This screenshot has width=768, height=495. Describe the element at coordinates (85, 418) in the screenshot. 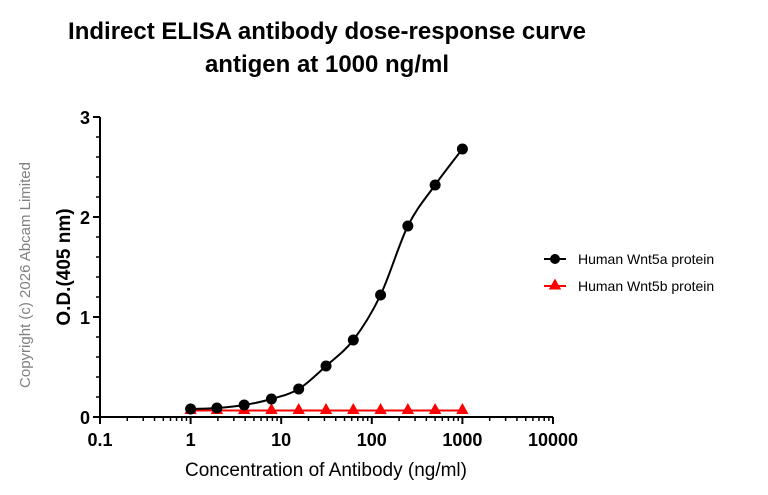

I see `y-tick-label: 0` at that location.